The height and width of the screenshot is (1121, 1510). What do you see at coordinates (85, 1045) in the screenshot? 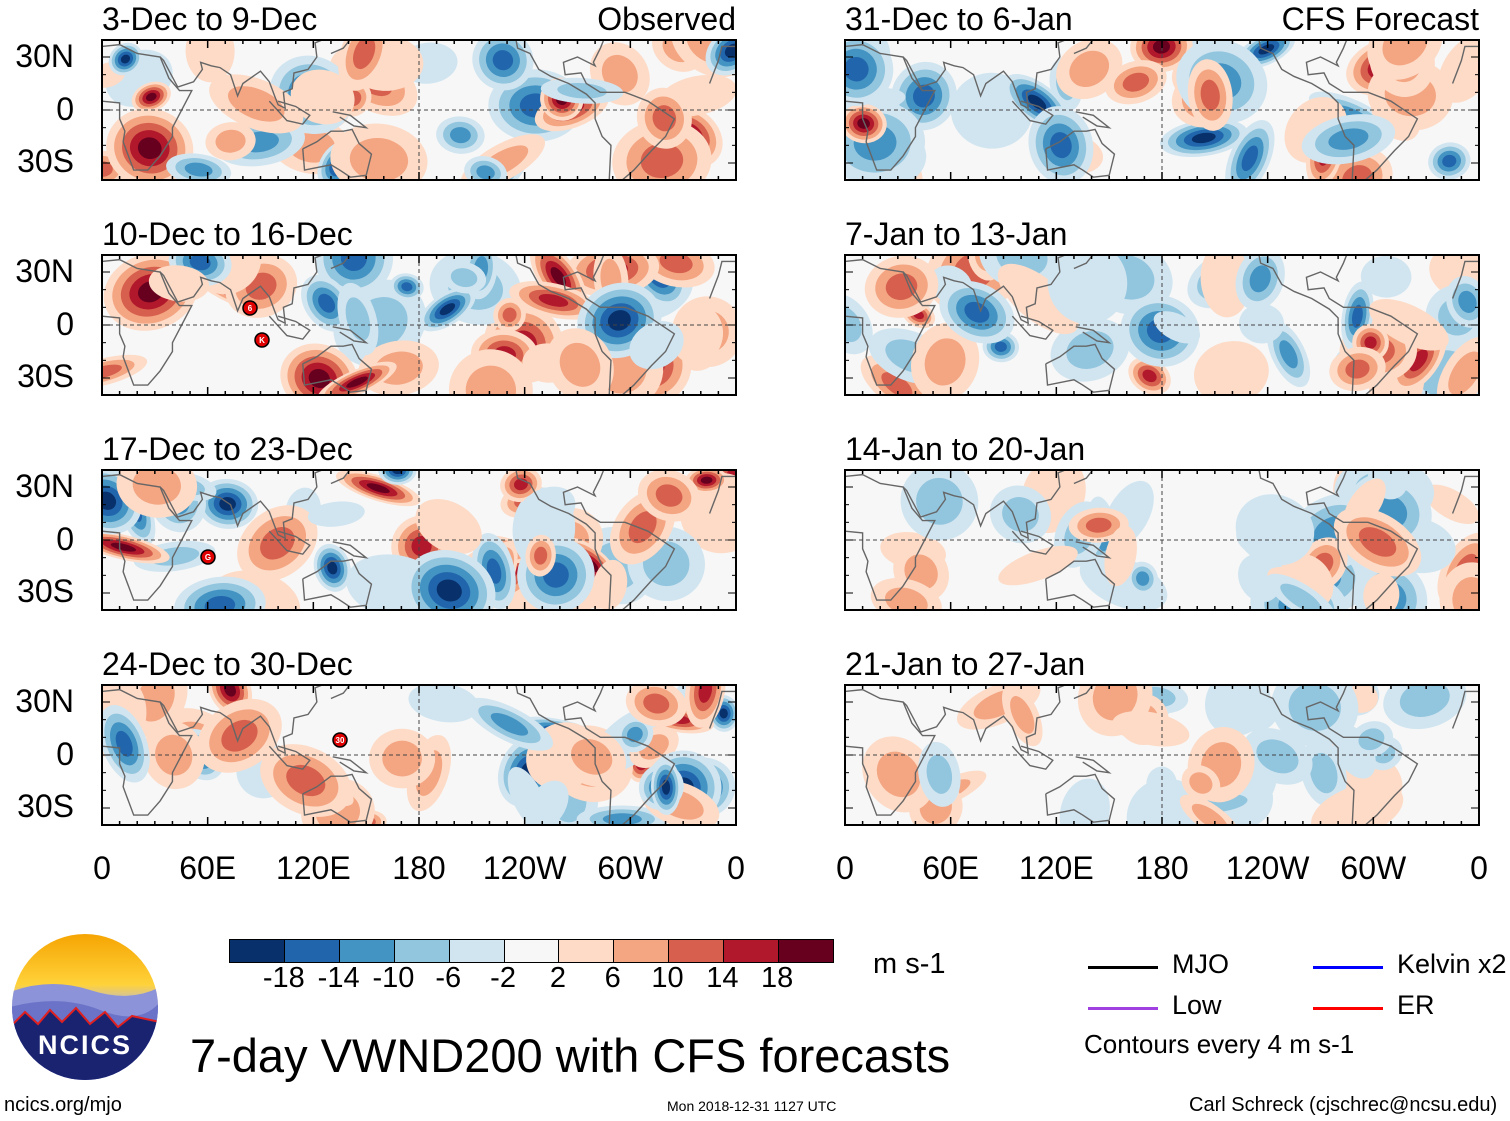
I see `logo-text: NCICS` at bounding box center [85, 1045].